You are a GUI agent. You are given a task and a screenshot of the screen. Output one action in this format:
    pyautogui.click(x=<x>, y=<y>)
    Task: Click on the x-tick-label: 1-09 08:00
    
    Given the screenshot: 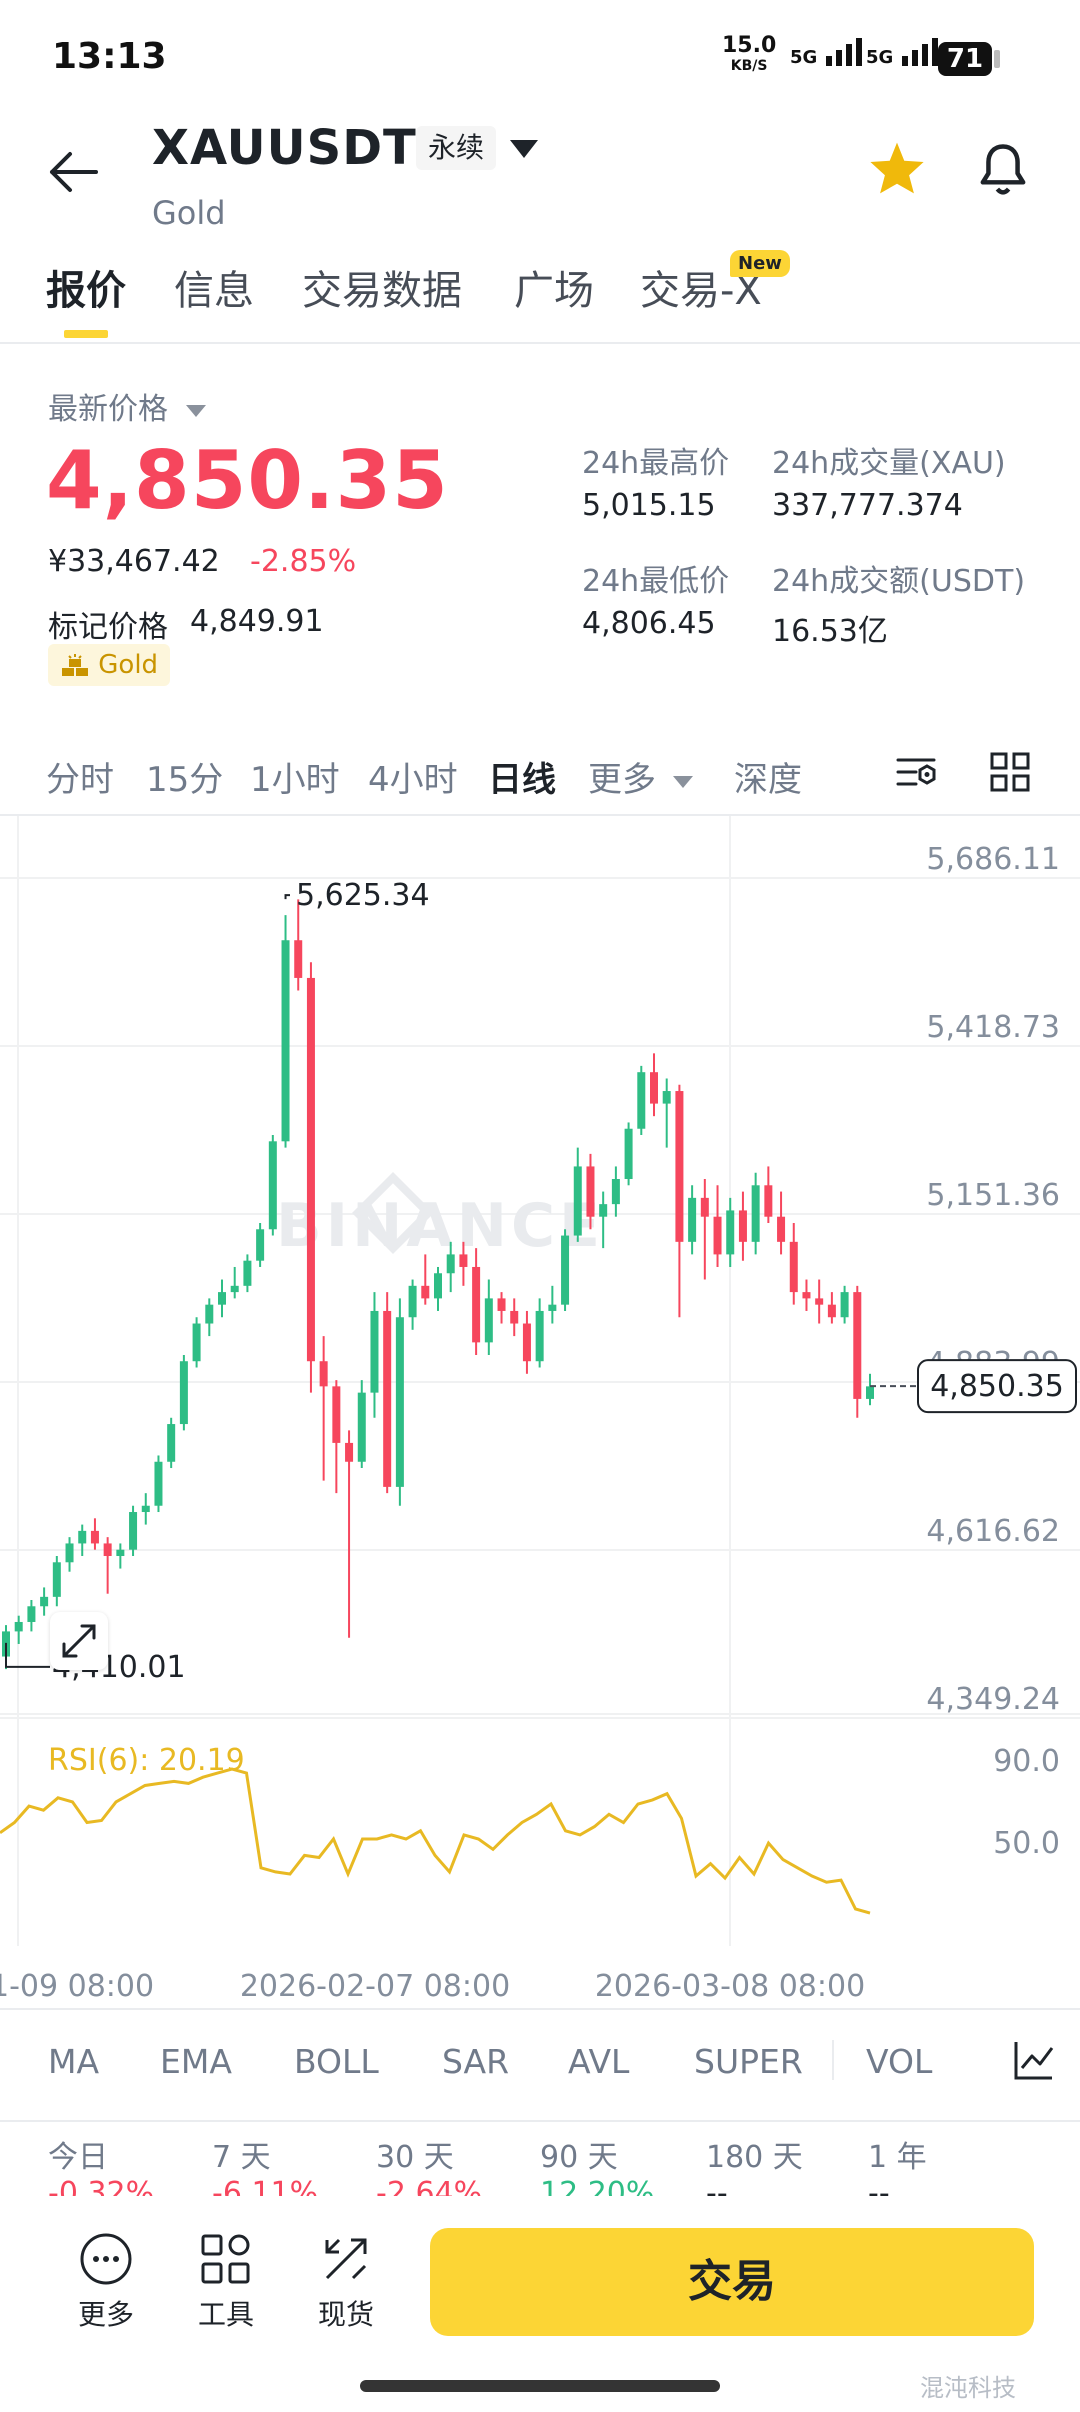 What is the action you would take?
    pyautogui.click(x=77, y=1986)
    